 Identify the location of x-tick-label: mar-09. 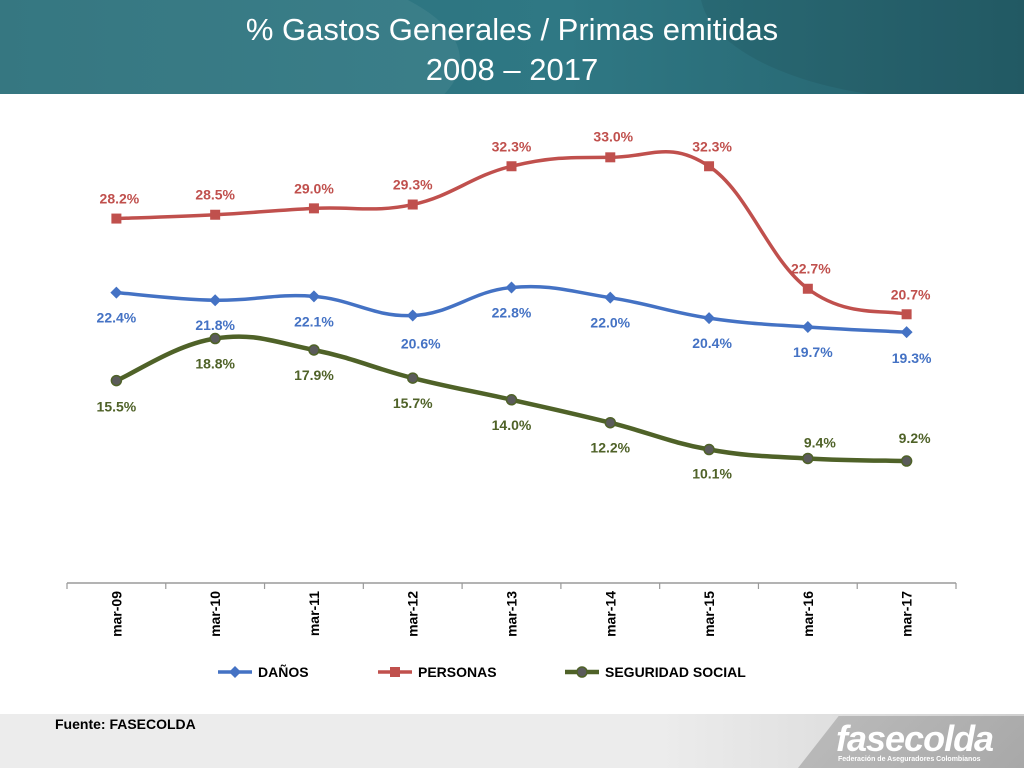
(116, 614).